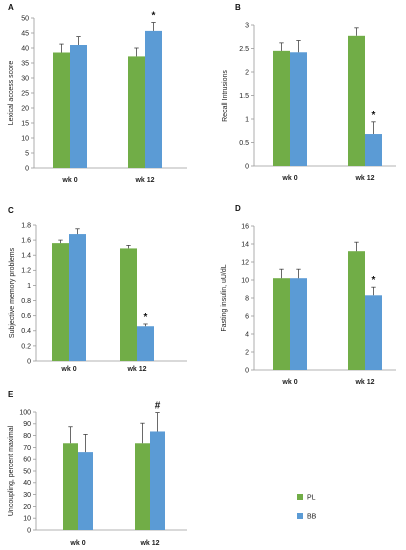 Image resolution: width=406 pixels, height=550 pixels. I want to click on panel-label: E, so click(11, 394).